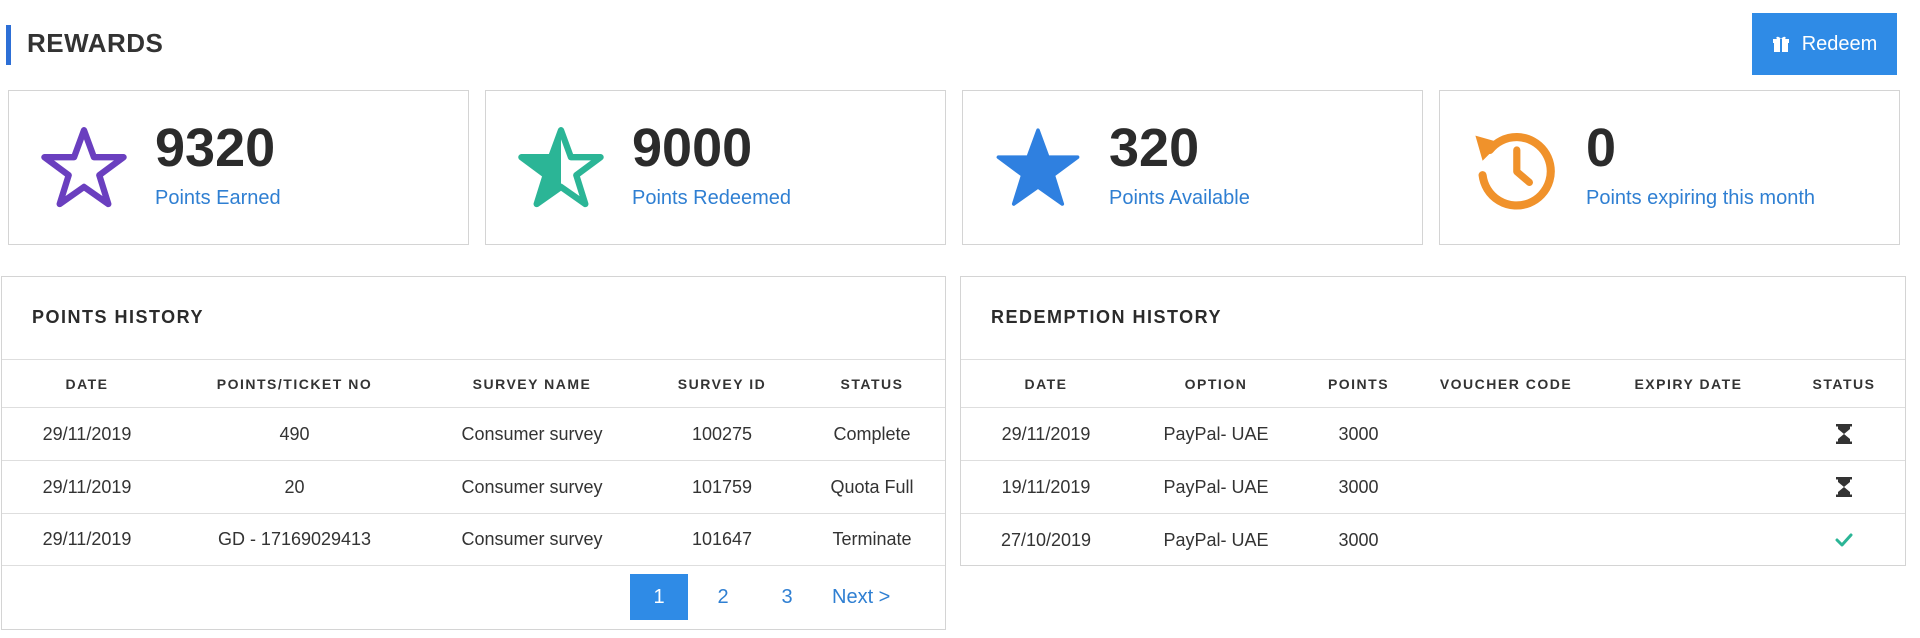 The height and width of the screenshot is (638, 1920). I want to click on star-filled-icon, so click(1038, 167).